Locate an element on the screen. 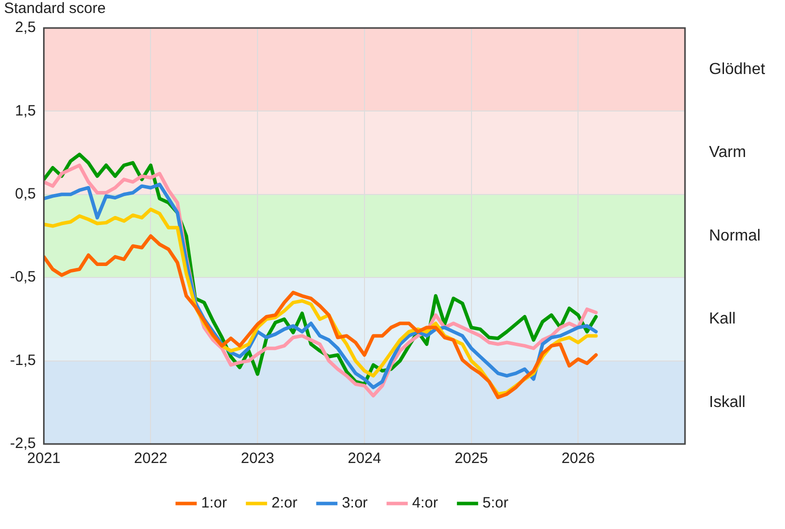 The image size is (785, 529). y-tick-label: 2,5 is located at coordinates (25, 27).